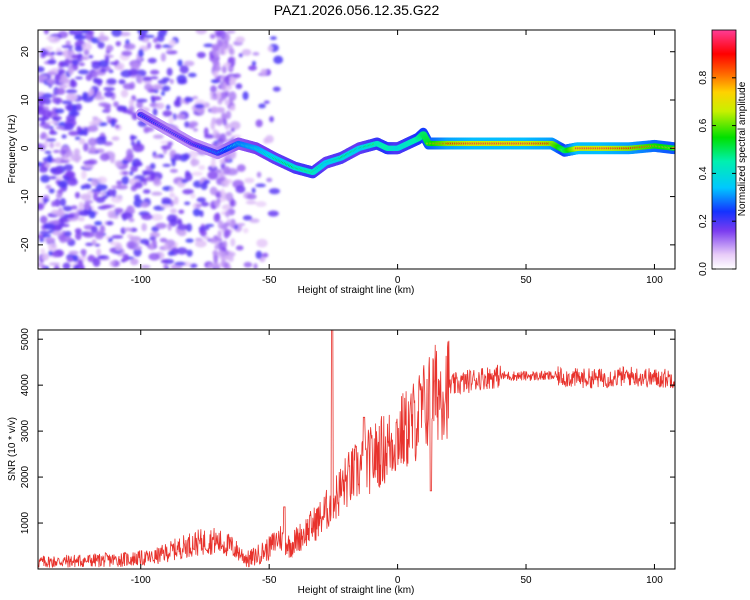 The width and height of the screenshot is (750, 600). What do you see at coordinates (12, 149) in the screenshot?
I see `spectrogram-ylabel: Frequency (Hz)` at bounding box center [12, 149].